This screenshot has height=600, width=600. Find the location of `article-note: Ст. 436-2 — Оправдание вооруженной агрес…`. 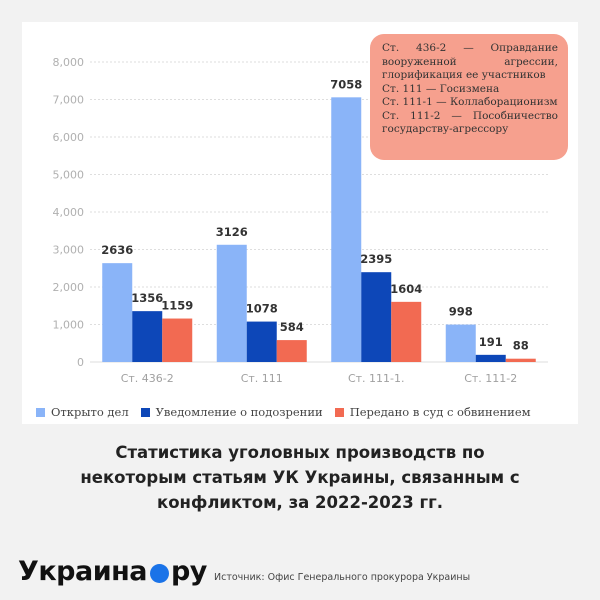

article-note: Ст. 436-2 — Оправдание вооруженной агрес… is located at coordinates (469, 97).